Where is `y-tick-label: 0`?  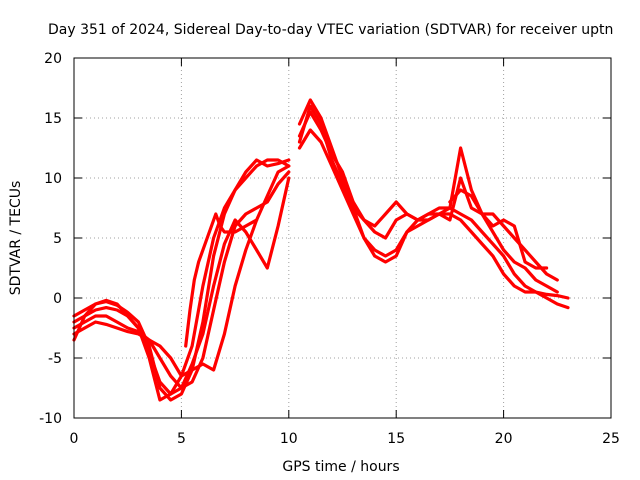
y-tick-label: 0 is located at coordinates (57, 299).